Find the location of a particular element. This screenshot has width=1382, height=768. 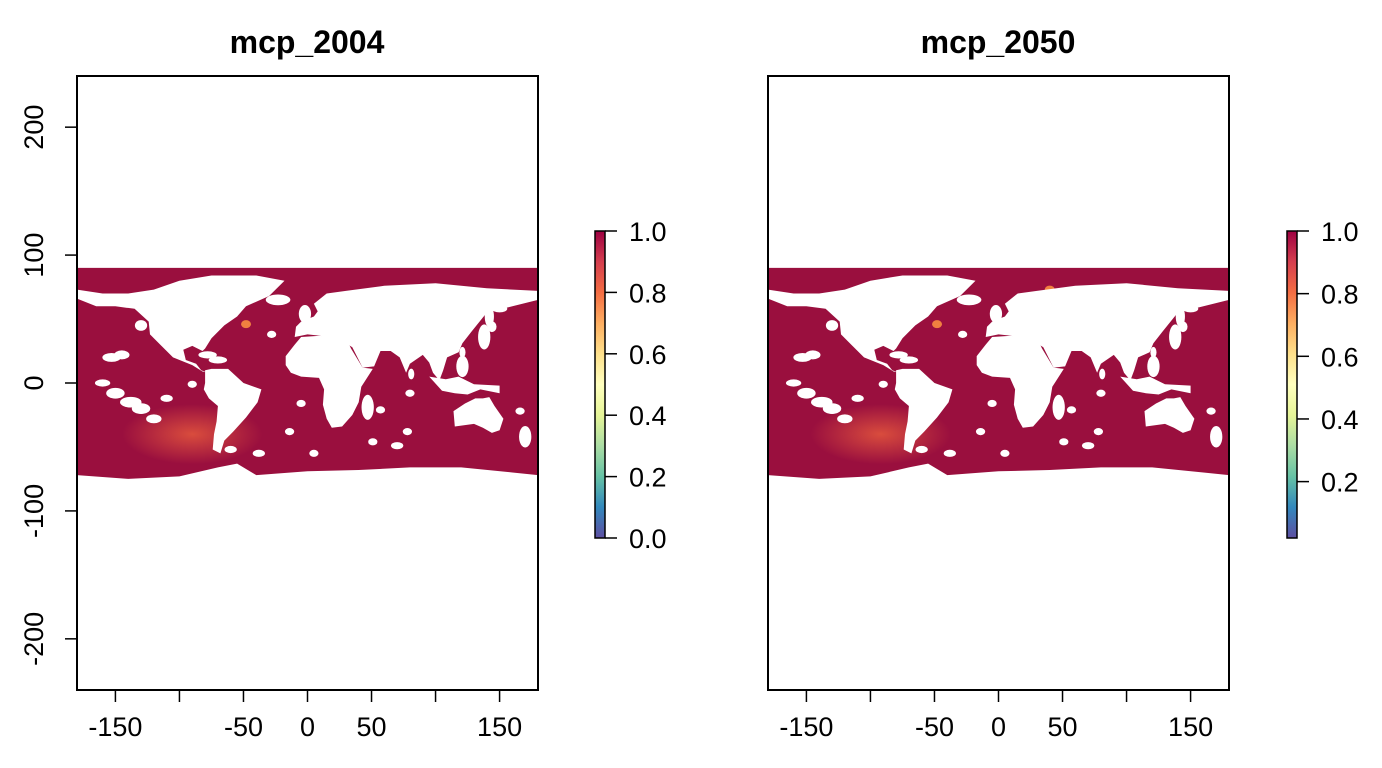

y-tick-label: -100 is located at coordinates (34, 511).